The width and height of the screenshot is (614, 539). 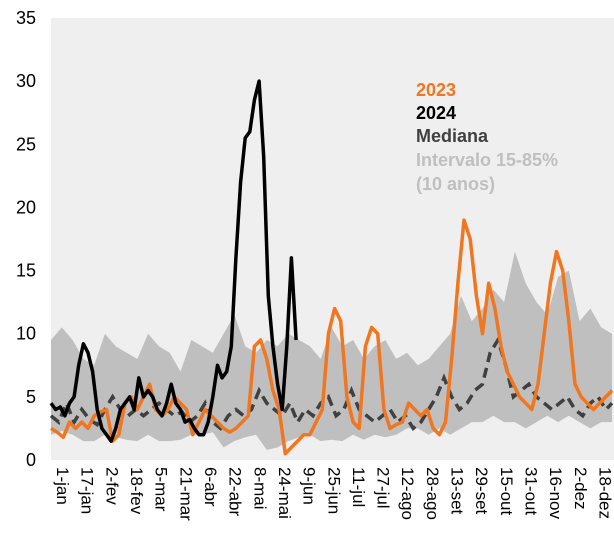 What do you see at coordinates (26, 81) in the screenshot?
I see `y-tick-label: 30` at bounding box center [26, 81].